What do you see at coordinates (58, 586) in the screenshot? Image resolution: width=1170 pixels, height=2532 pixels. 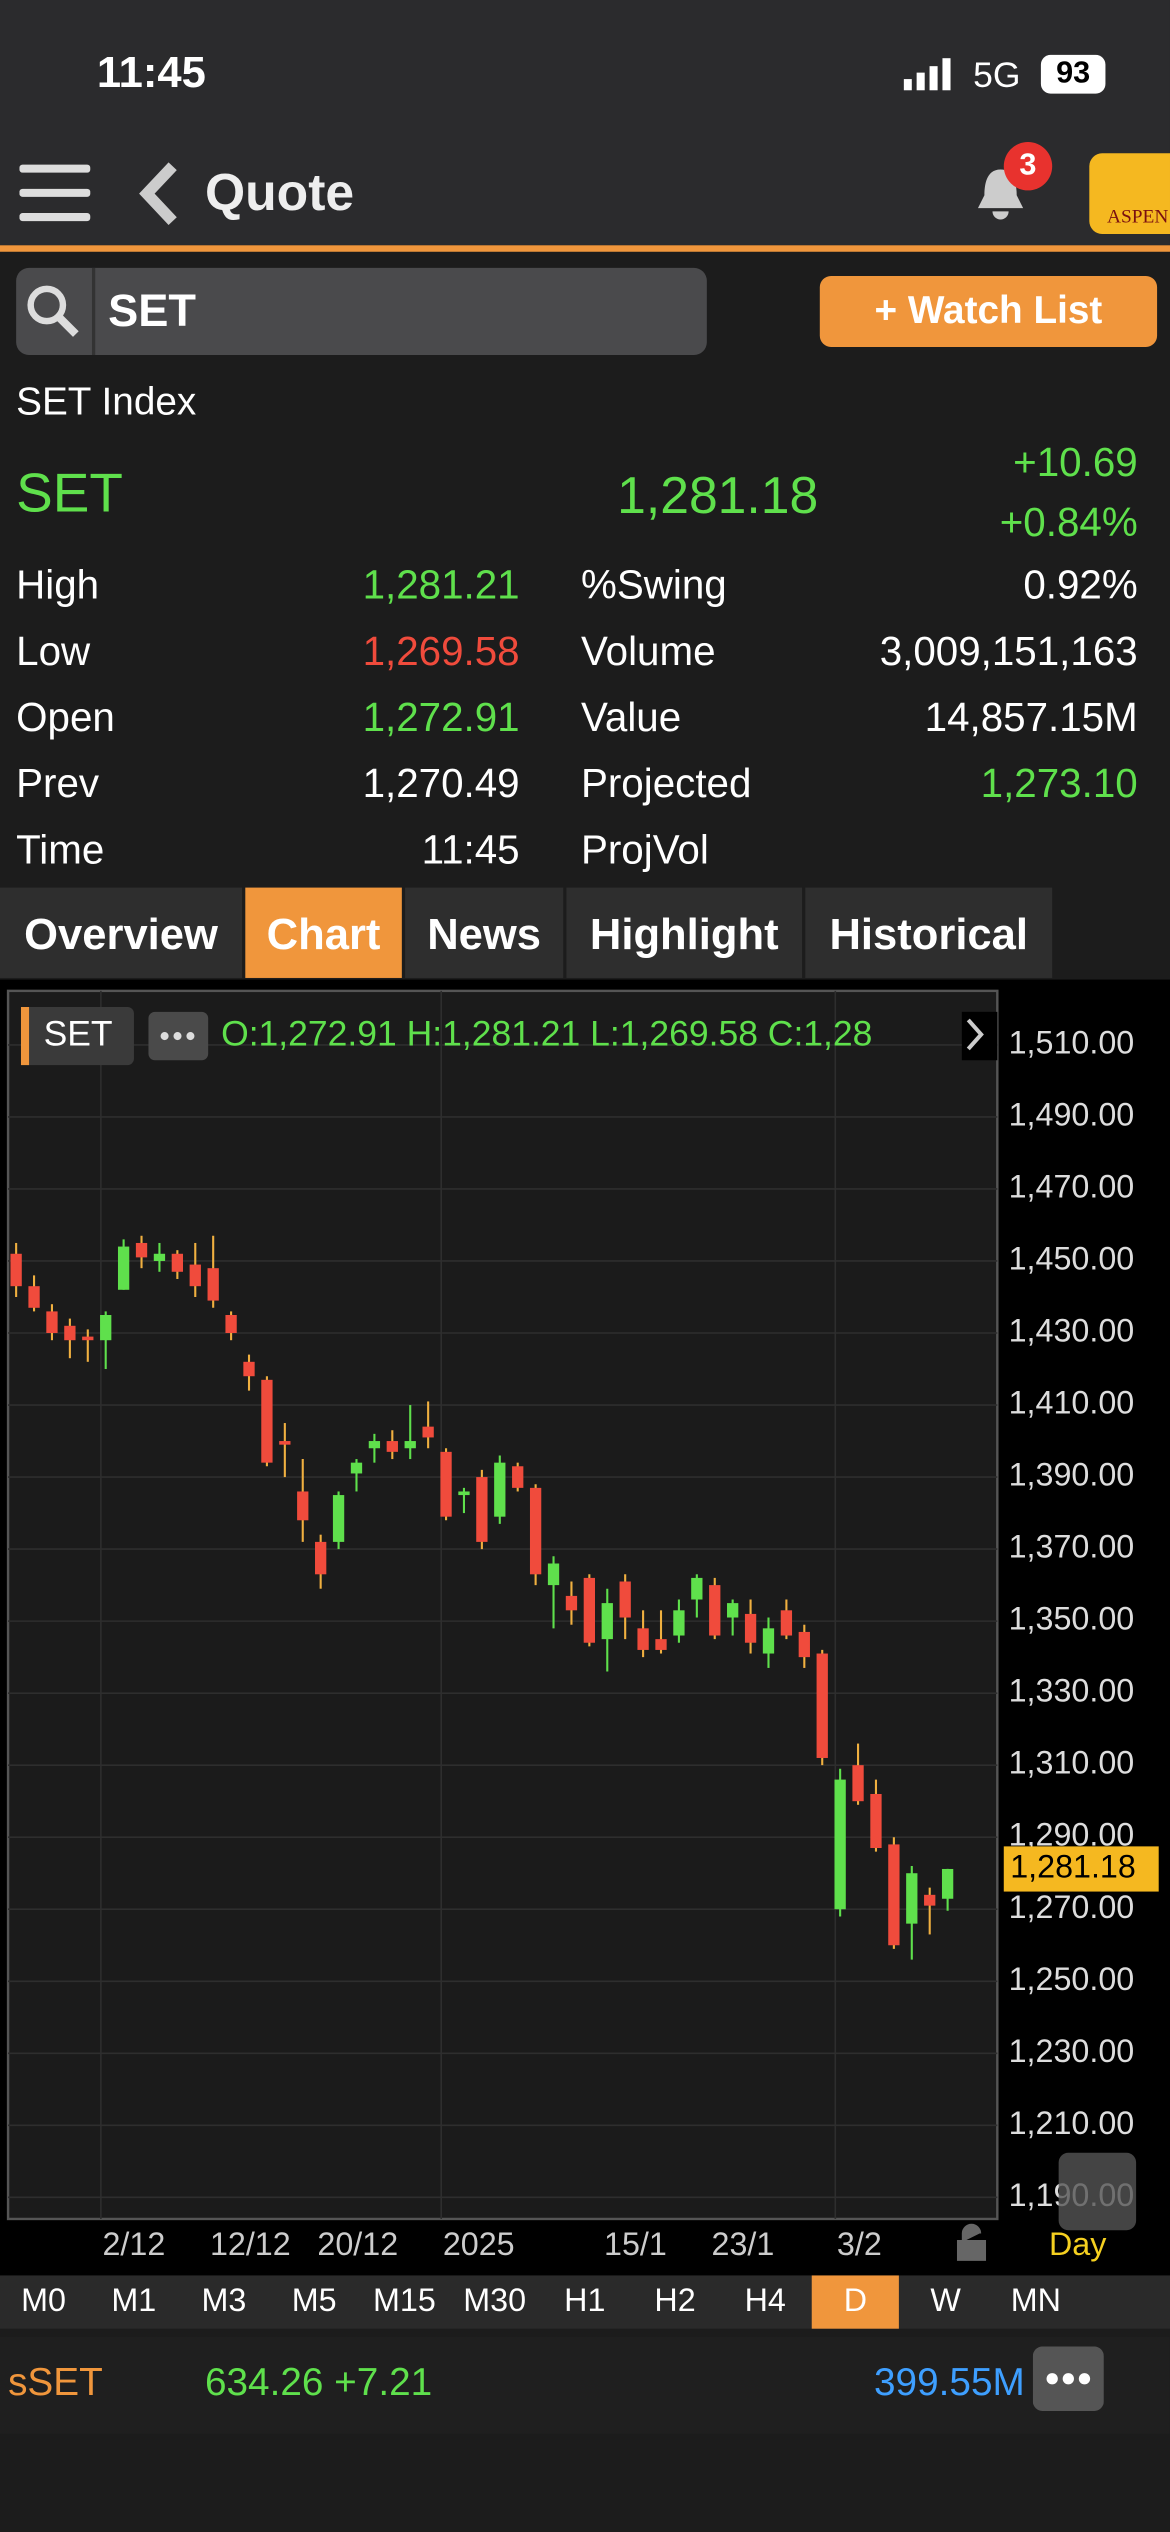 I see `stat-label: High` at bounding box center [58, 586].